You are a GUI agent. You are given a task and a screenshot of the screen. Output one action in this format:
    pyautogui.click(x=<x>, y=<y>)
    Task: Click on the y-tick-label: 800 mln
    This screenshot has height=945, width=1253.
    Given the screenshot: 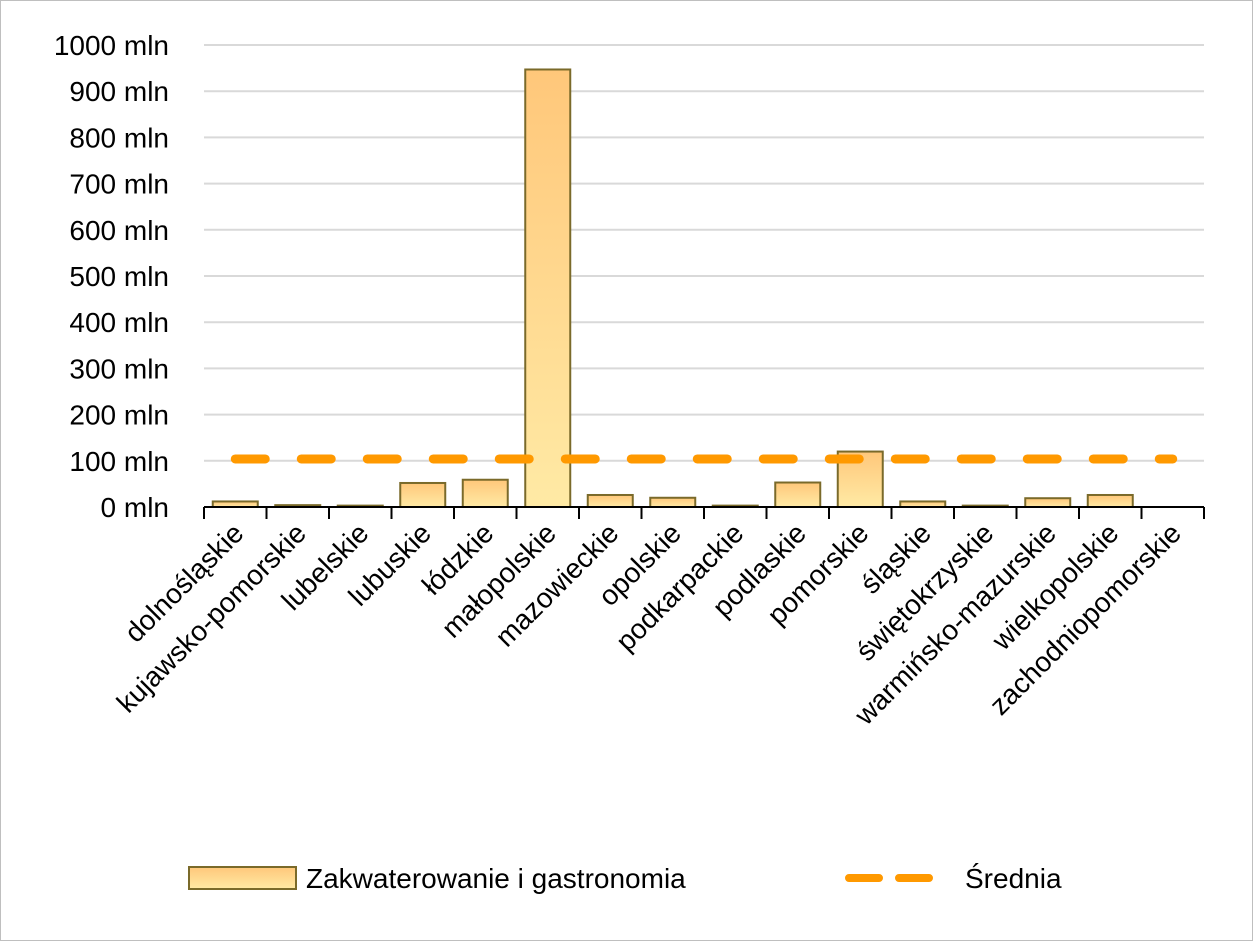 What is the action you would take?
    pyautogui.click(x=119, y=137)
    